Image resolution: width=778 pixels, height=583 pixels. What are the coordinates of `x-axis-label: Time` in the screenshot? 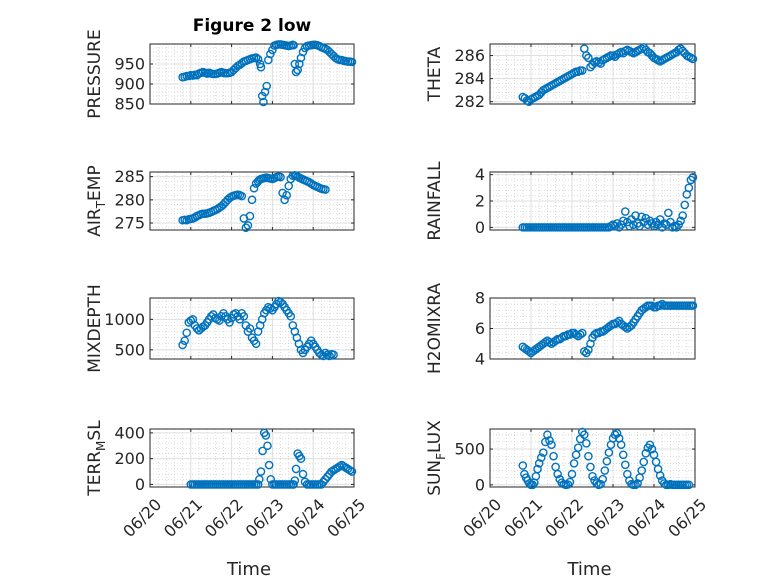 It's located at (248, 569).